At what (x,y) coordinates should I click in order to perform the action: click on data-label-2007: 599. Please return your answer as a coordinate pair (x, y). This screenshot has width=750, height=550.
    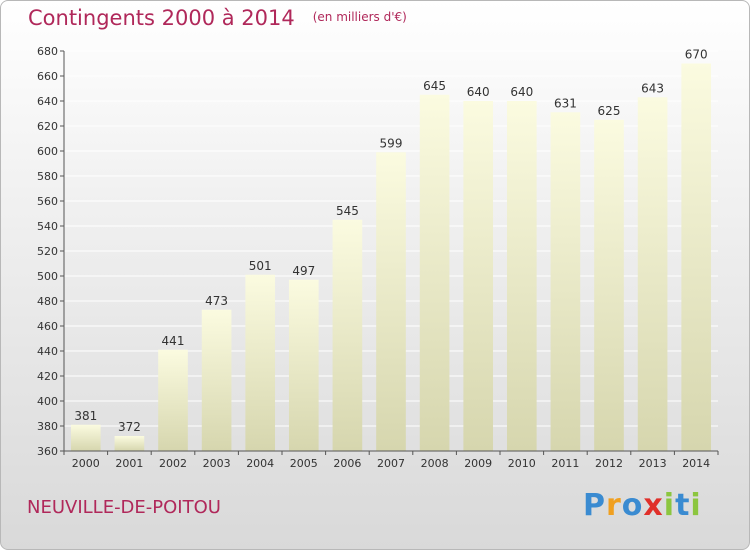
    Looking at the image, I should click on (391, 143).